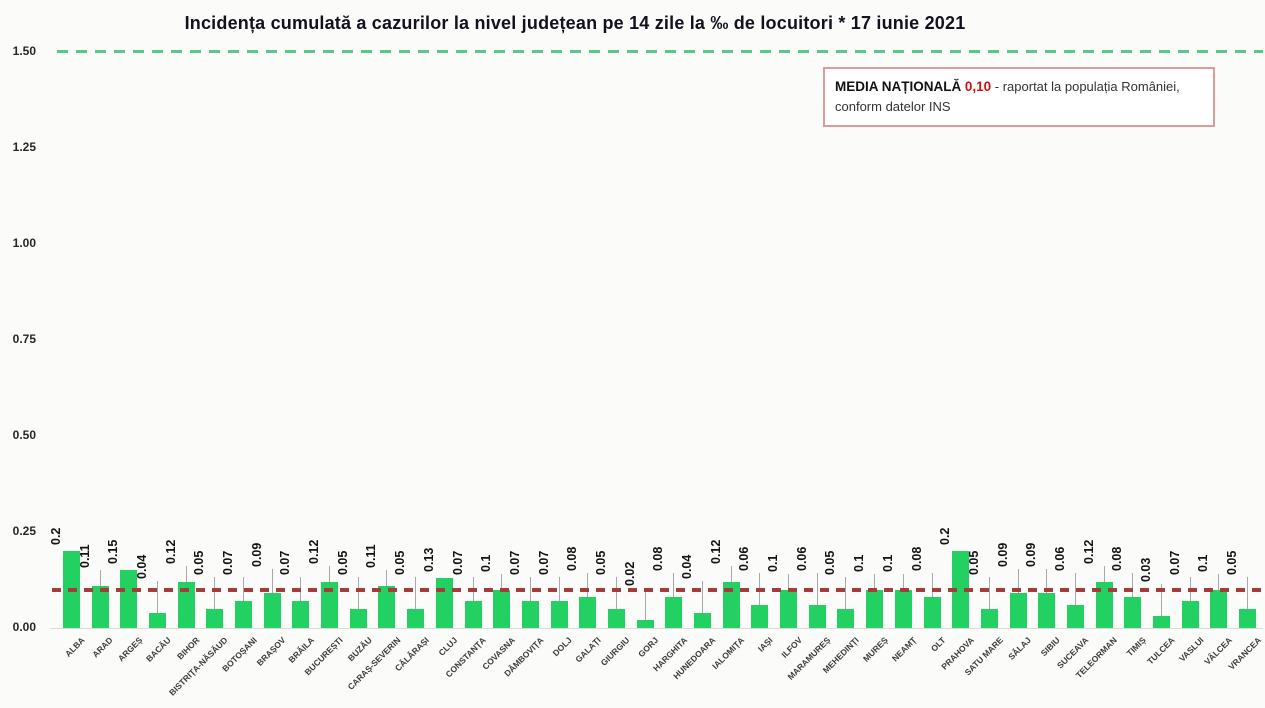 The width and height of the screenshot is (1265, 708). Describe the element at coordinates (24, 147) in the screenshot. I see `y-axis-tick-label: 1.25` at that location.